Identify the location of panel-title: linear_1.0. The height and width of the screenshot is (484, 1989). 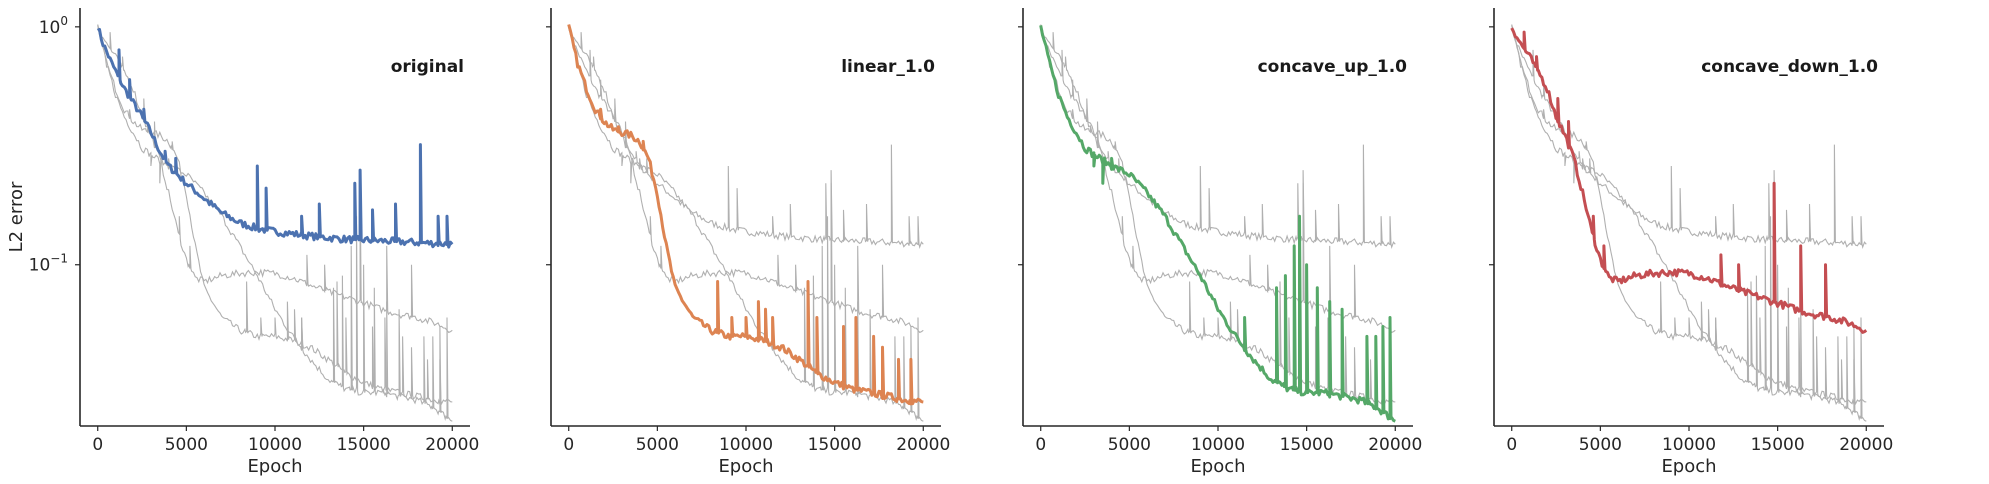
(888, 67).